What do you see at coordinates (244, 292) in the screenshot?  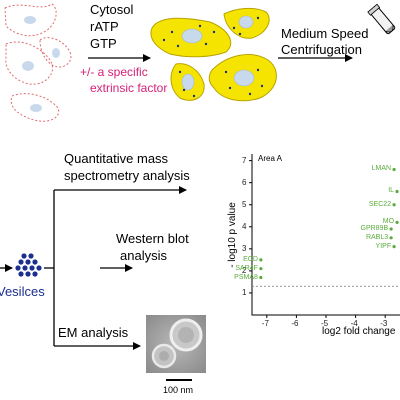 I see `y-tick-label: 1` at bounding box center [244, 292].